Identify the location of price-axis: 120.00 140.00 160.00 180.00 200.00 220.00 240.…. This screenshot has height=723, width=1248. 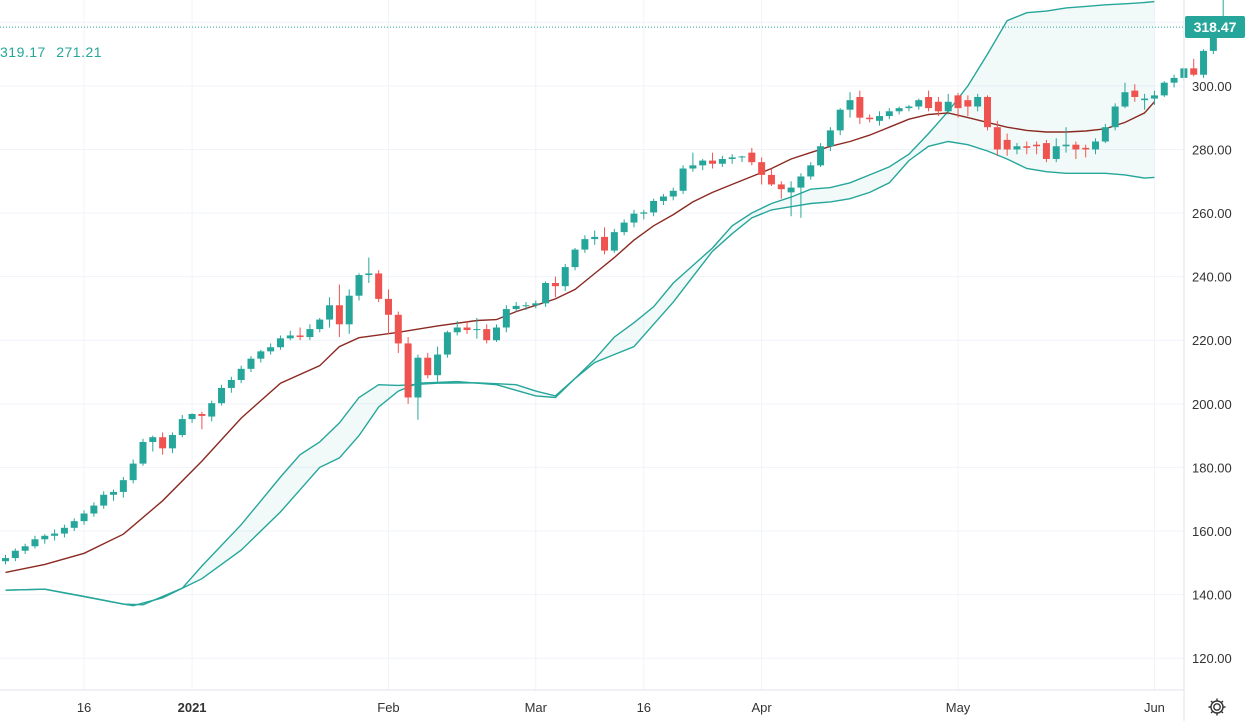
(1212, 340).